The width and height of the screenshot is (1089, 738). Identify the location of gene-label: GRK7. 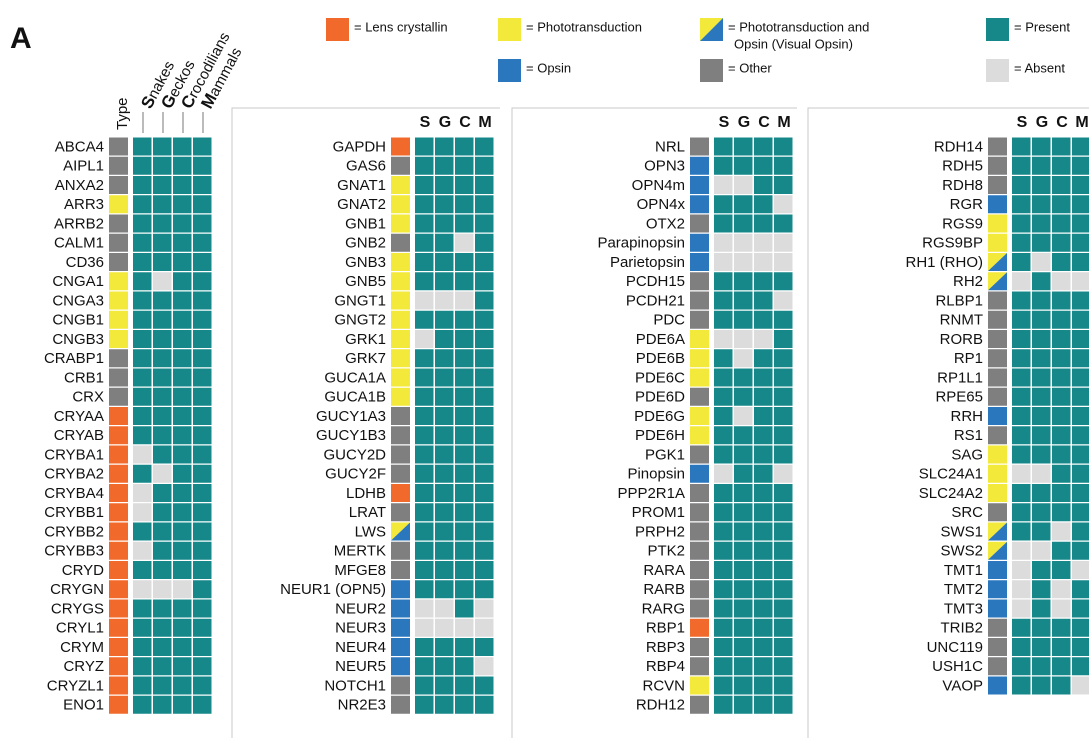
(365, 358).